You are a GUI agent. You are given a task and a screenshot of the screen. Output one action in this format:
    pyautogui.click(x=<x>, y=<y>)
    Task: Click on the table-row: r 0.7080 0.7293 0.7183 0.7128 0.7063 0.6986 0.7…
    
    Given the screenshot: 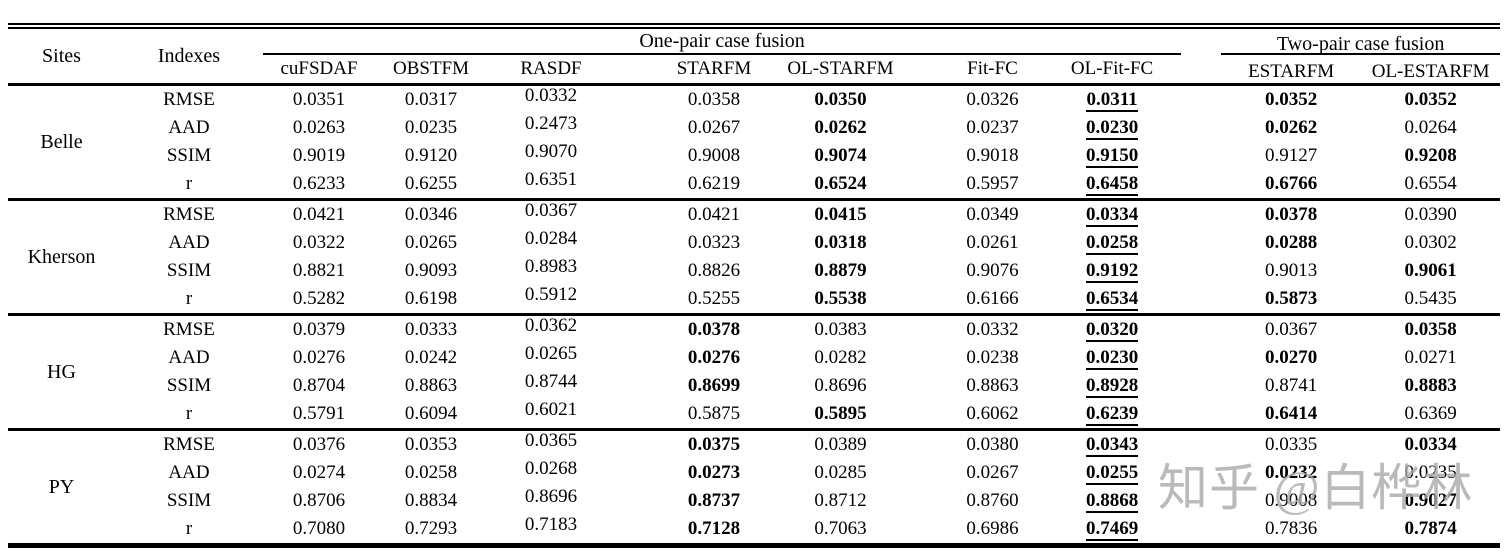 What is the action you would take?
    pyautogui.click(x=754, y=530)
    